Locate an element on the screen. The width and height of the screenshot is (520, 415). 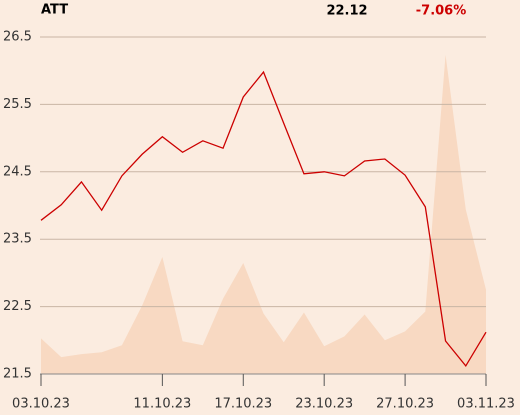
price-change: -7.06% is located at coordinates (441, 11).